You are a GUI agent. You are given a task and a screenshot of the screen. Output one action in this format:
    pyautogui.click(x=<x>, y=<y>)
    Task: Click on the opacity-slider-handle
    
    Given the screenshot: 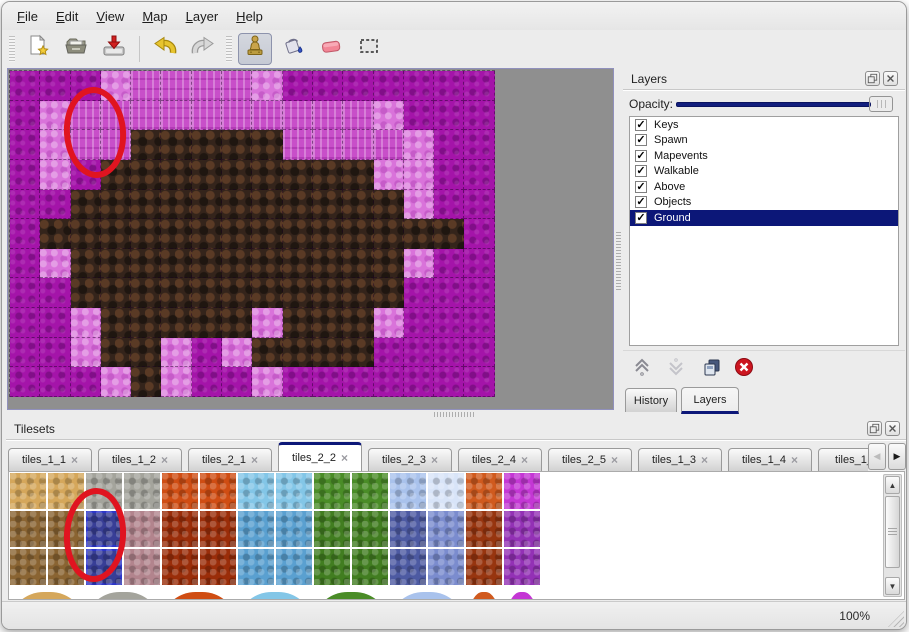 What is the action you would take?
    pyautogui.click(x=881, y=104)
    